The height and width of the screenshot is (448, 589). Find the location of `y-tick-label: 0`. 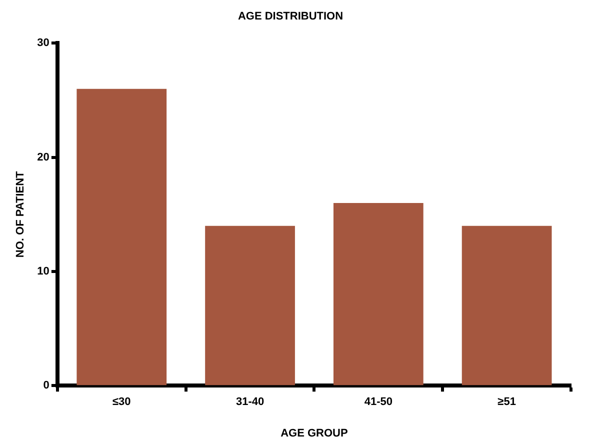

y-tick-label: 0 is located at coordinates (46, 386).